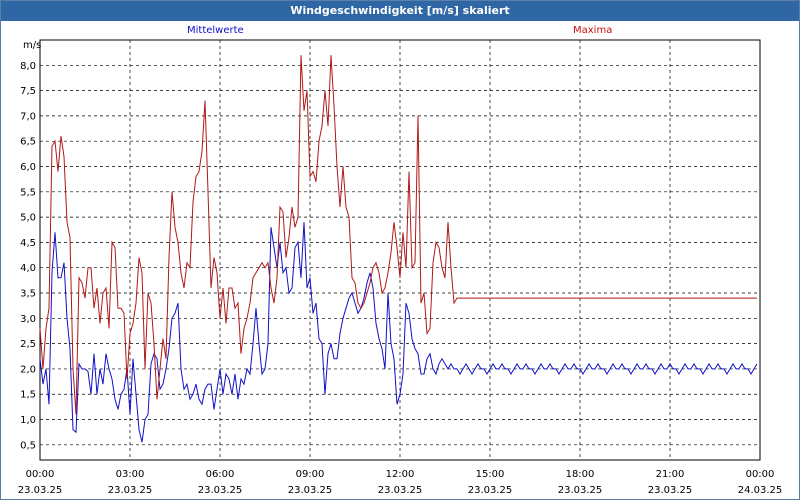  Describe the element at coordinates (28, 167) in the screenshot. I see `y-tick-label: 6,0` at that location.